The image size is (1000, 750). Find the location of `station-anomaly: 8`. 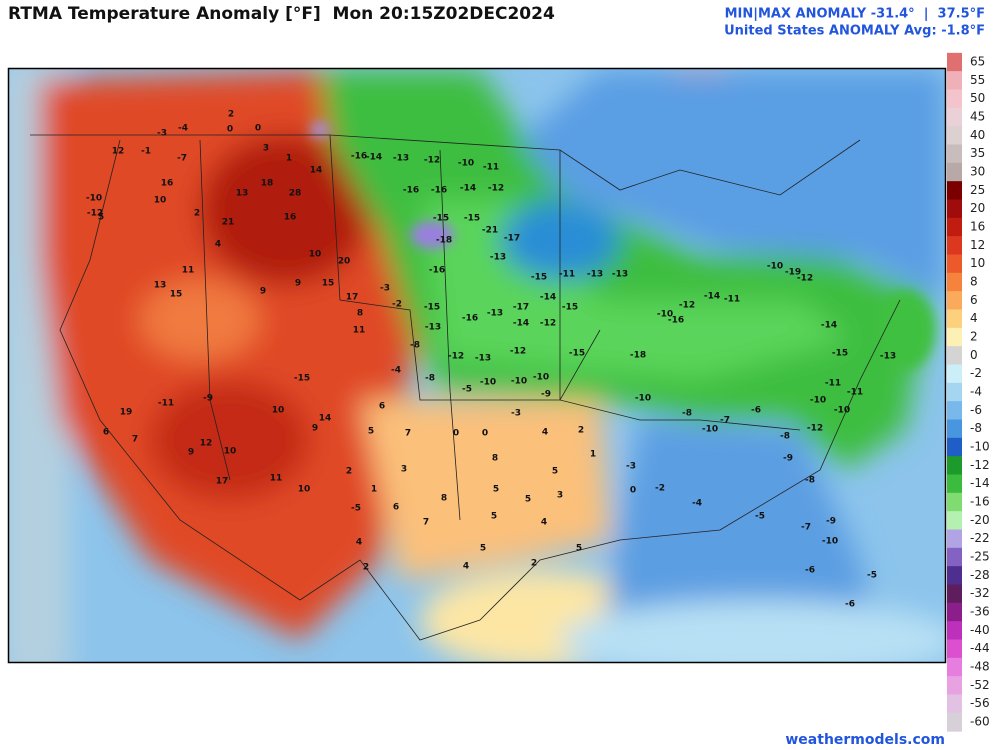

station-anomaly: 8 is located at coordinates (360, 314).